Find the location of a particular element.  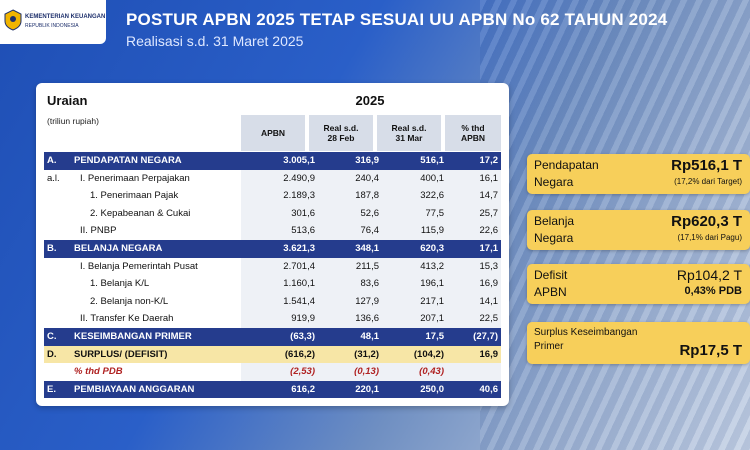

row-label: I. Penerimaan Perpajakan is located at coordinates (135, 178).